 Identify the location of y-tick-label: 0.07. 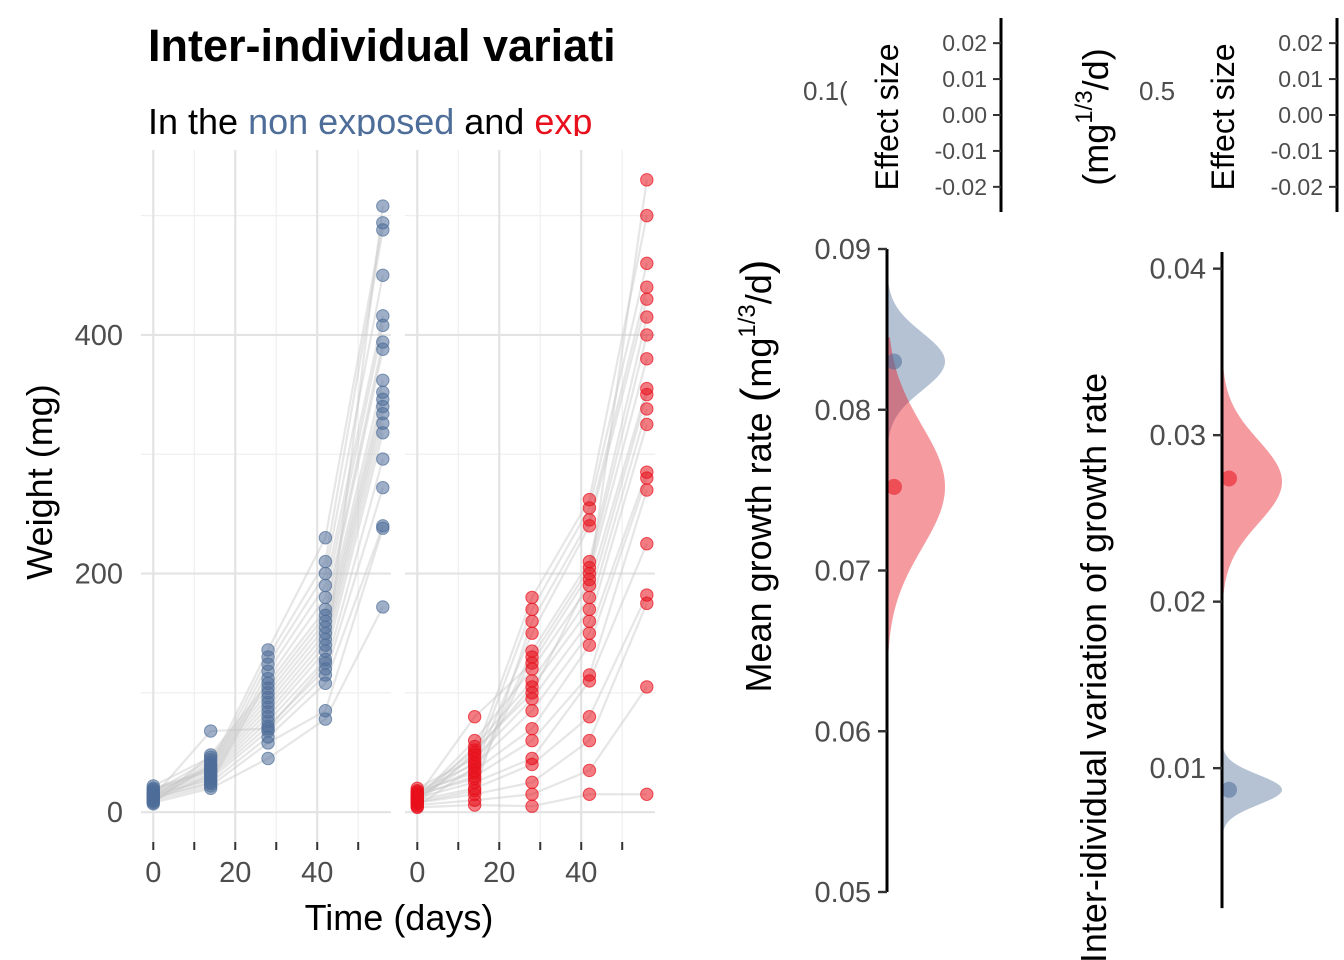
(843, 572).